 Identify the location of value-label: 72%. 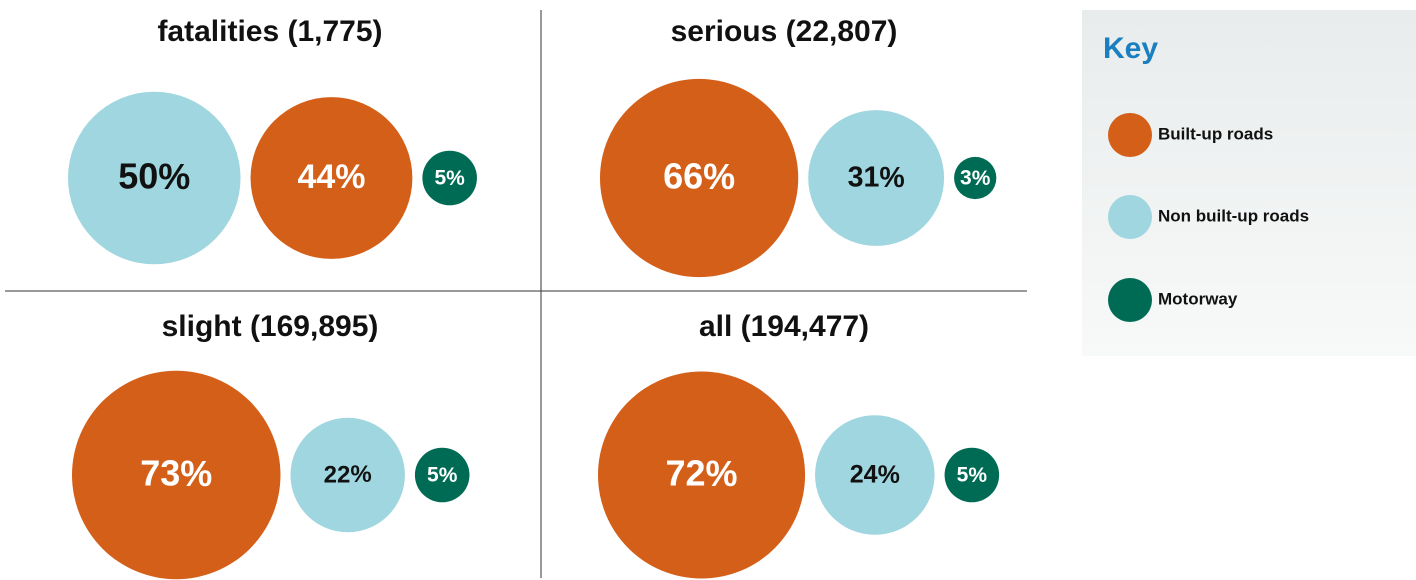
(701, 473).